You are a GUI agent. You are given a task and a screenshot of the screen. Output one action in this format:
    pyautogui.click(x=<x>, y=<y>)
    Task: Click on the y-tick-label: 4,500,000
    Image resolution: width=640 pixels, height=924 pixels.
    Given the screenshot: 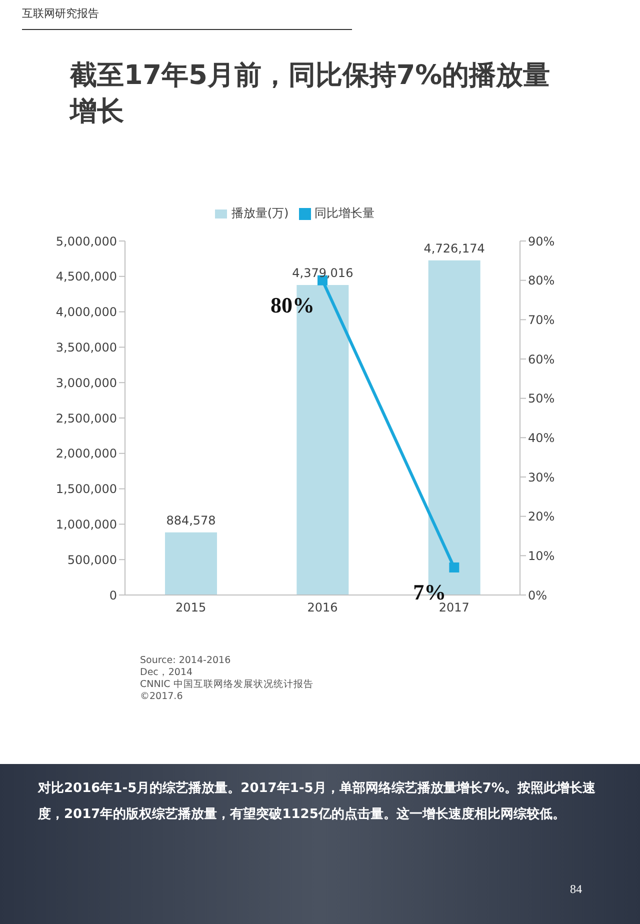 What is the action you would take?
    pyautogui.click(x=86, y=277)
    